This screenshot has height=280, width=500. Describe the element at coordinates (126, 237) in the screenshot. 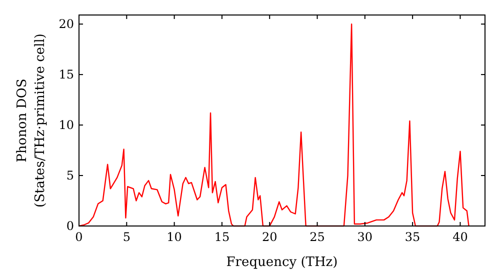

I see `x-tick-label: 5` at that location.